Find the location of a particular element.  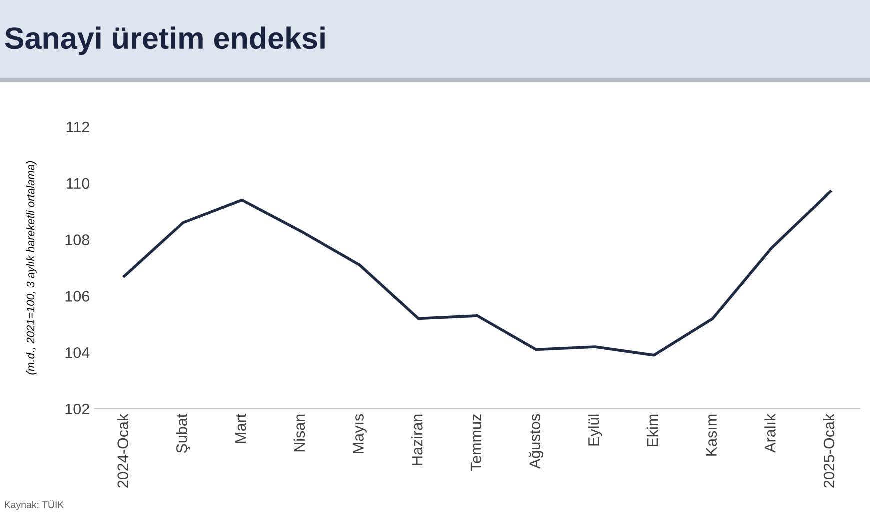

x-tick-label: Temmuz is located at coordinates (476, 443).